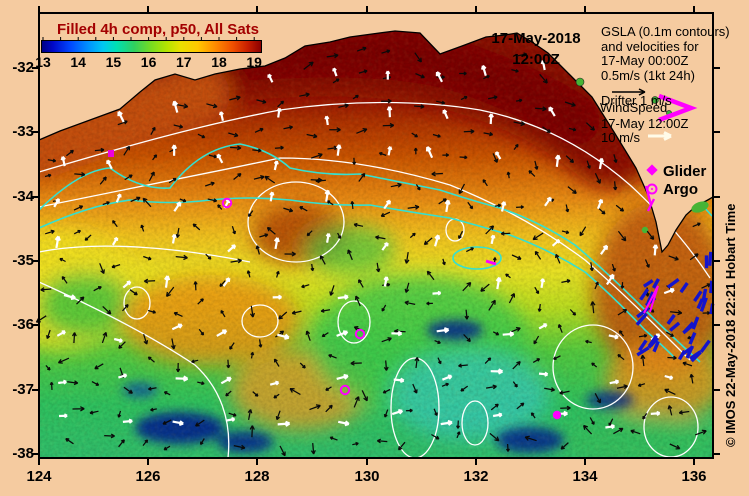 The height and width of the screenshot is (496, 749). What do you see at coordinates (648, 75) in the screenshot?
I see `gsla-info-line4: 0.5m/s (1kt 24h)` at bounding box center [648, 75].